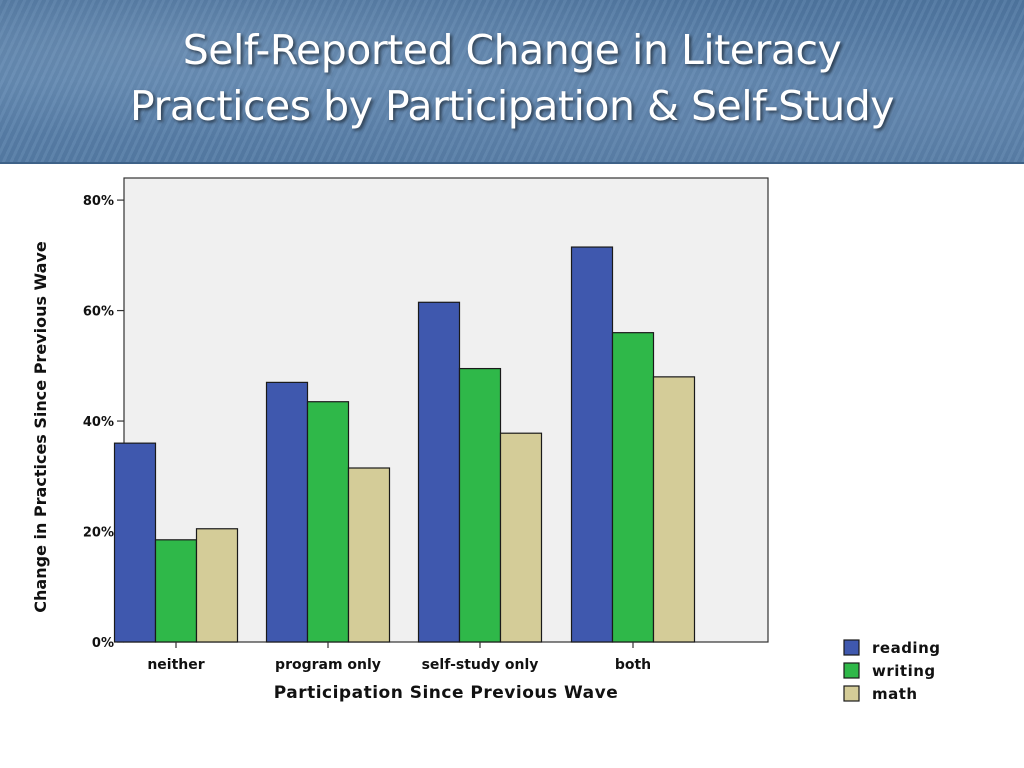  Describe the element at coordinates (851, 670) in the screenshot. I see `legend-swatch-writing` at that location.